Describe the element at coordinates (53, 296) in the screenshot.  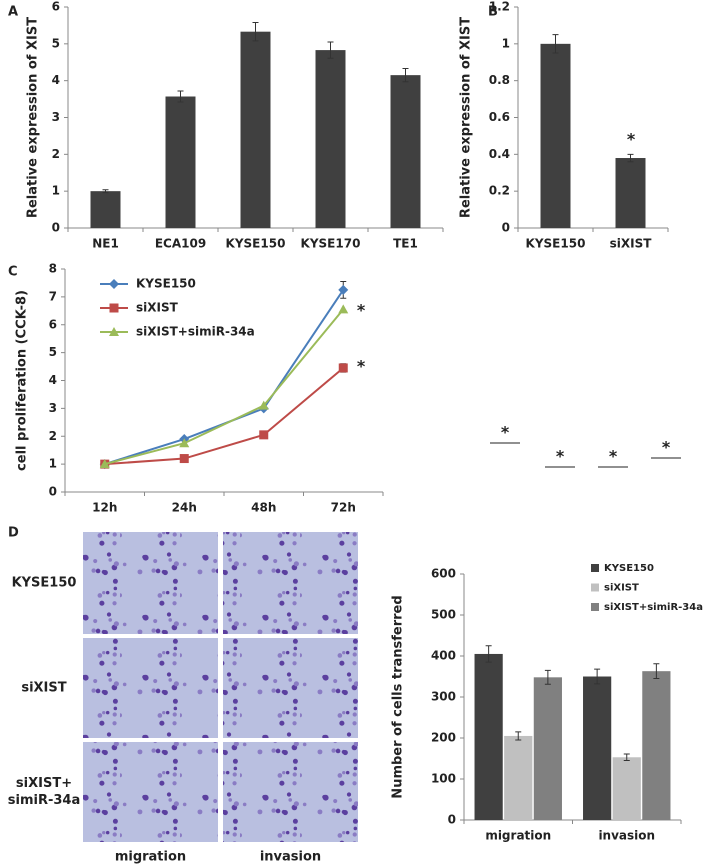
I see `y-tick-label: 7` at that location.